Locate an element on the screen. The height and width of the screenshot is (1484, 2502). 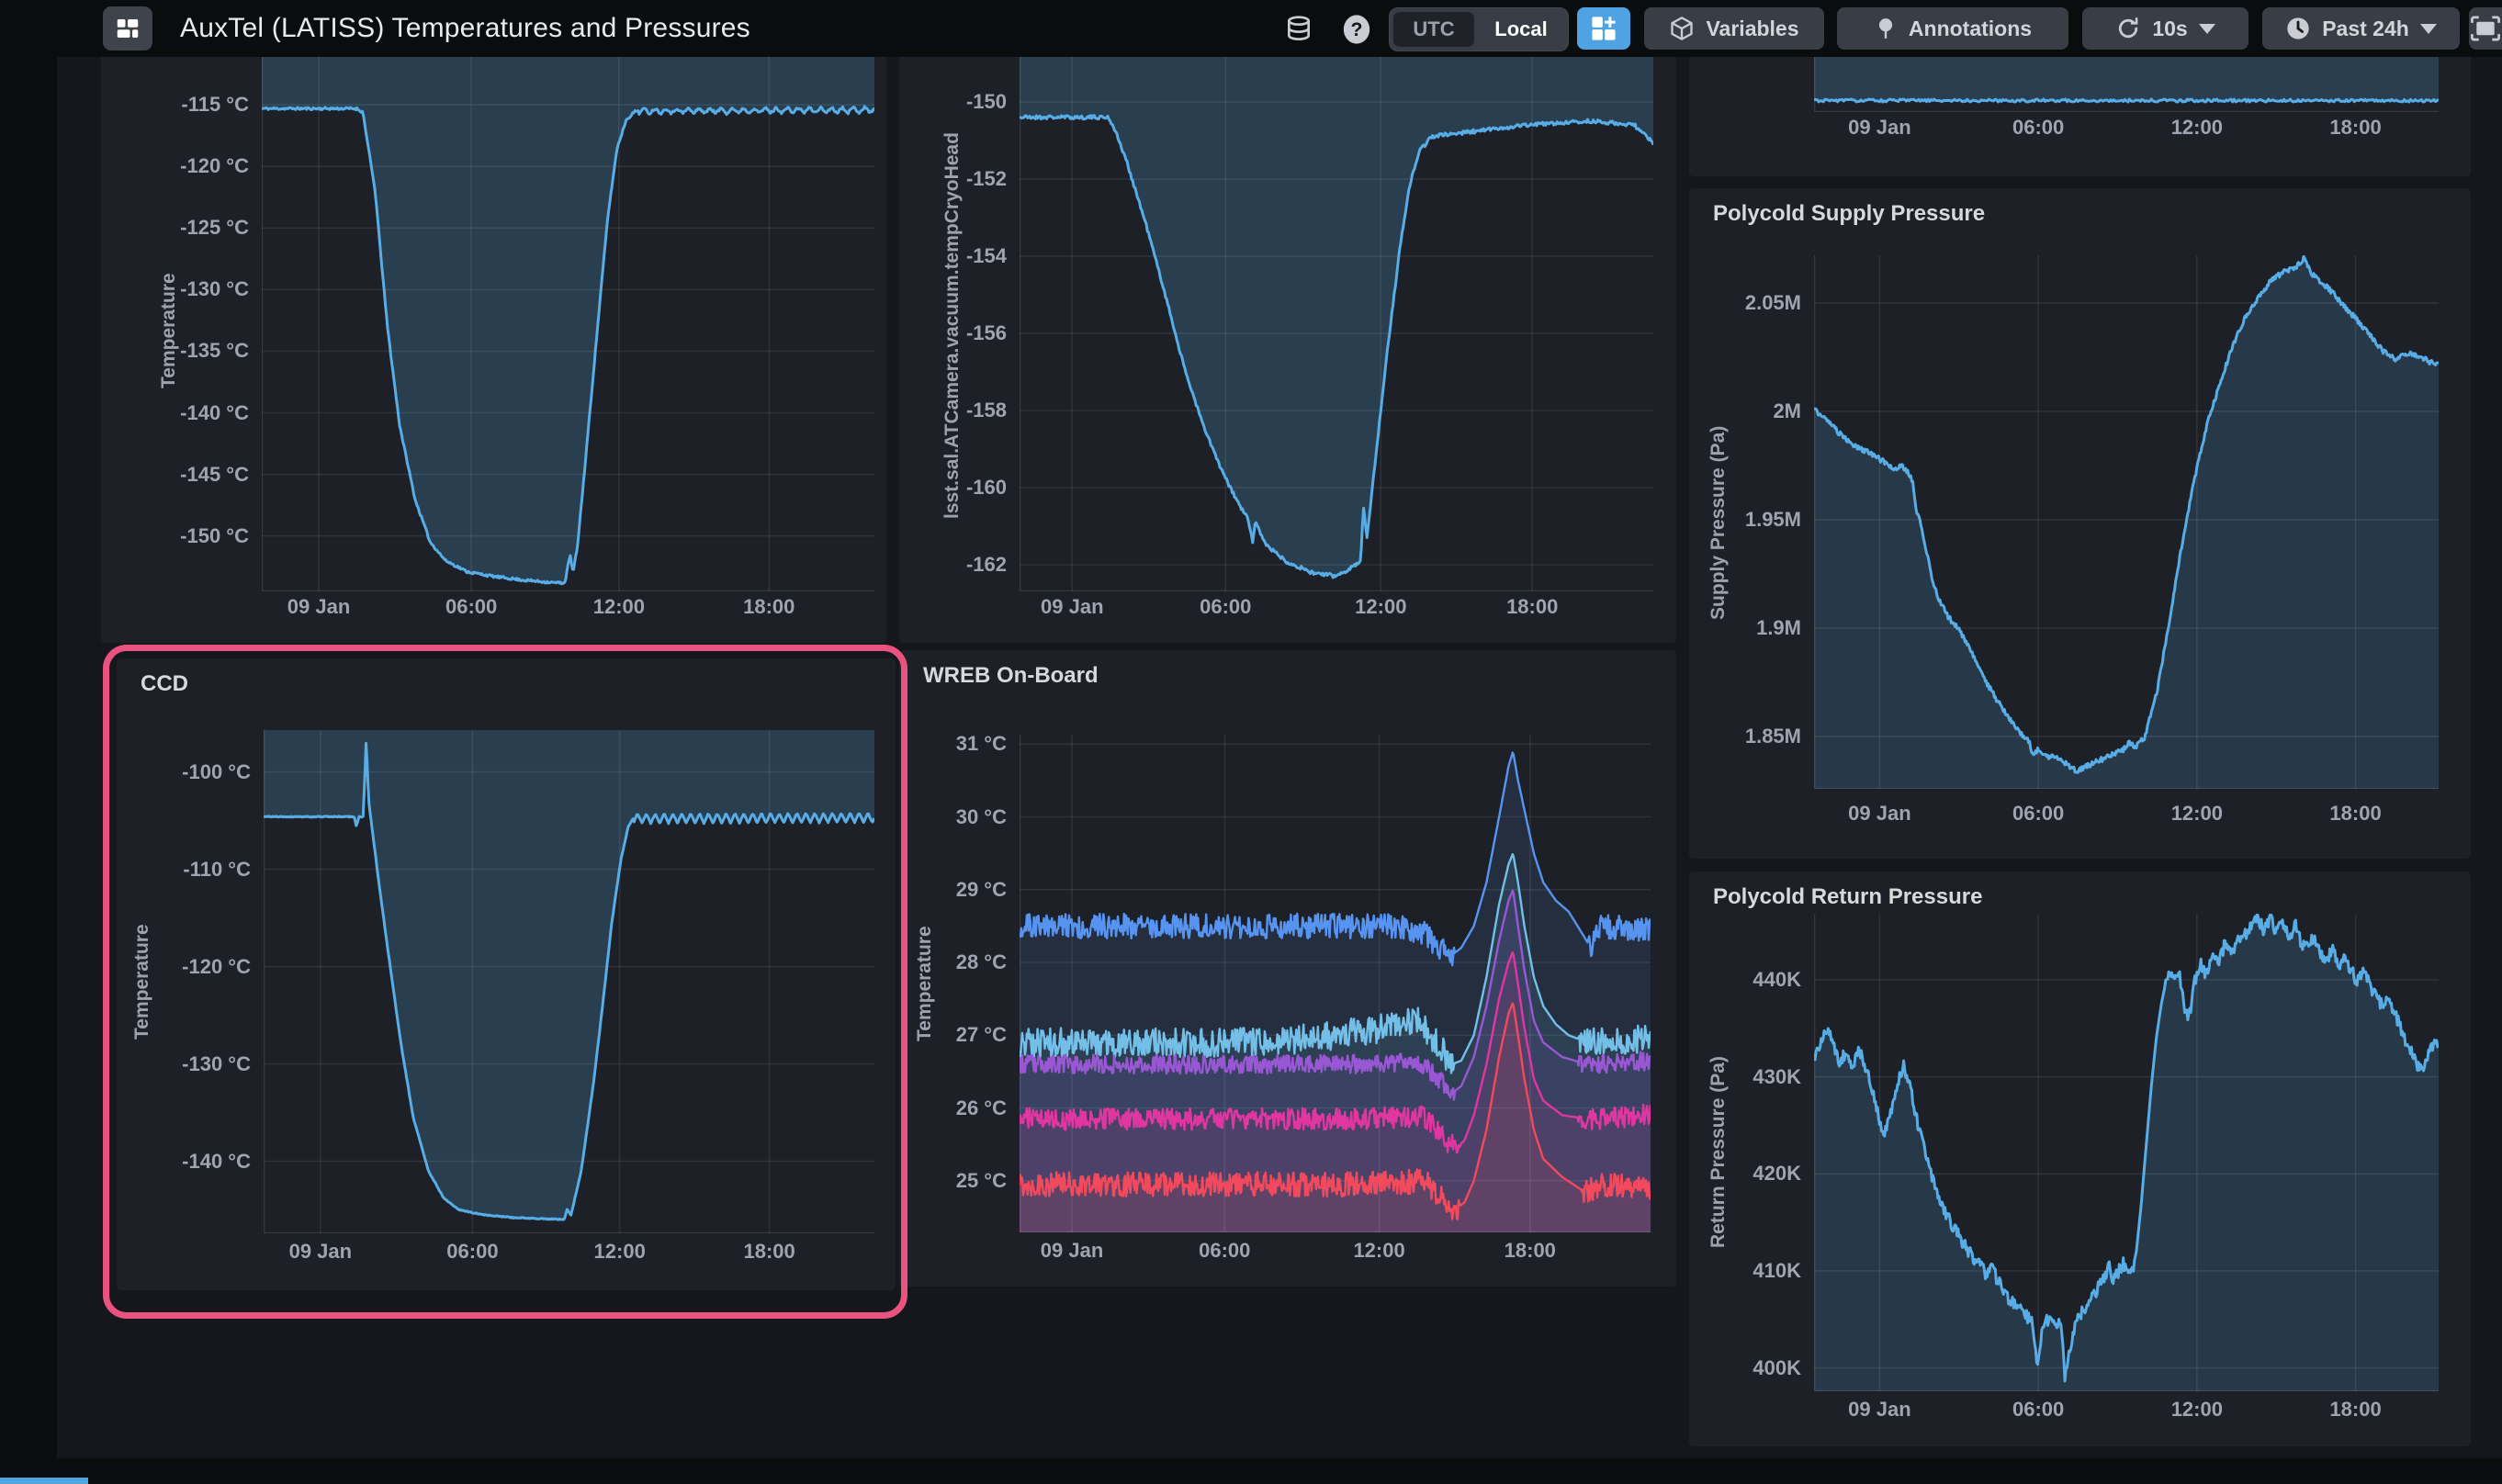
cube-icon is located at coordinates (1682, 29).